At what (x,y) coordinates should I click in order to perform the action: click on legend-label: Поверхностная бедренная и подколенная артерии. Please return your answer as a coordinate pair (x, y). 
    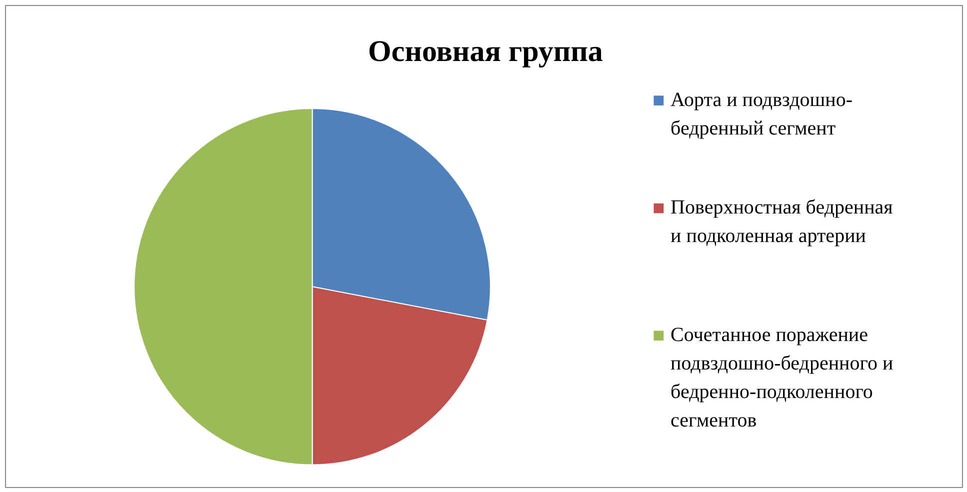
    Looking at the image, I should click on (781, 222).